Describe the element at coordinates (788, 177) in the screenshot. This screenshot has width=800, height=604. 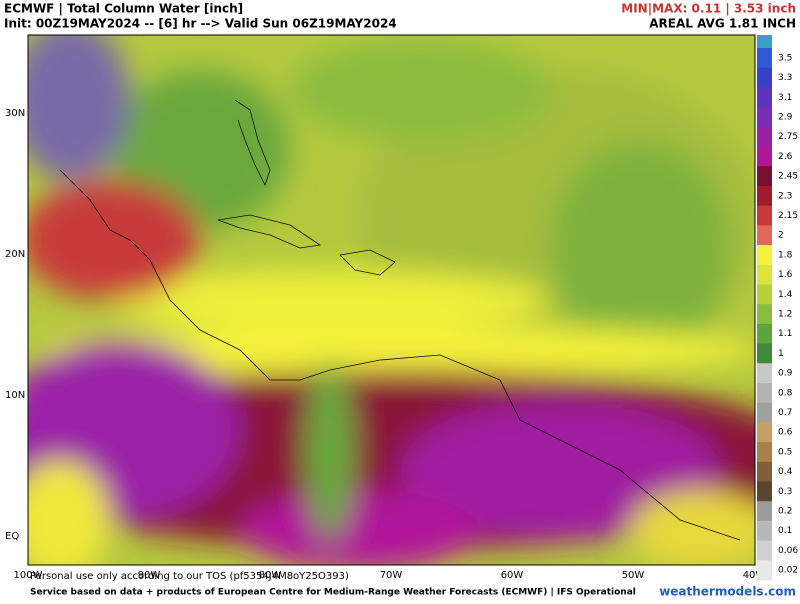
I see `colorbar-label: 2.45` at that location.